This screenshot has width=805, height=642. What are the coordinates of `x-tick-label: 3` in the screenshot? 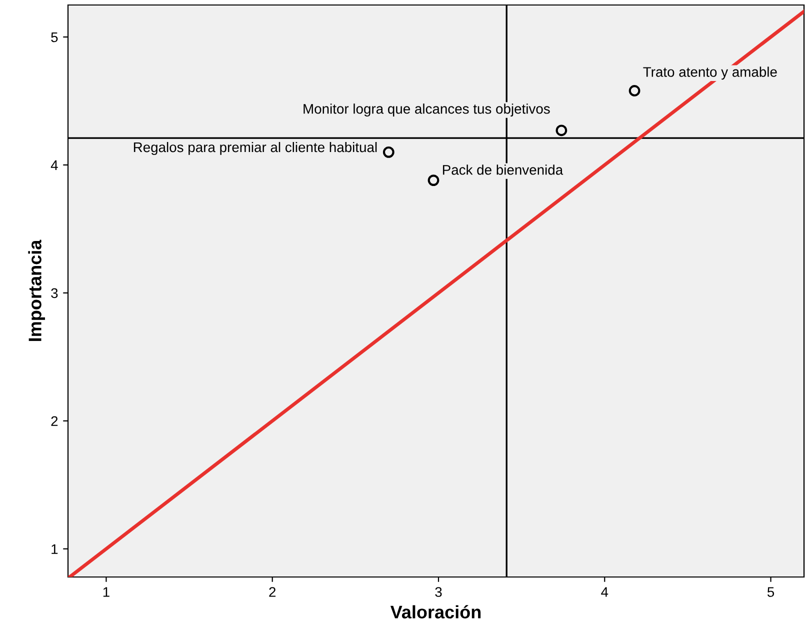 It's located at (438, 592).